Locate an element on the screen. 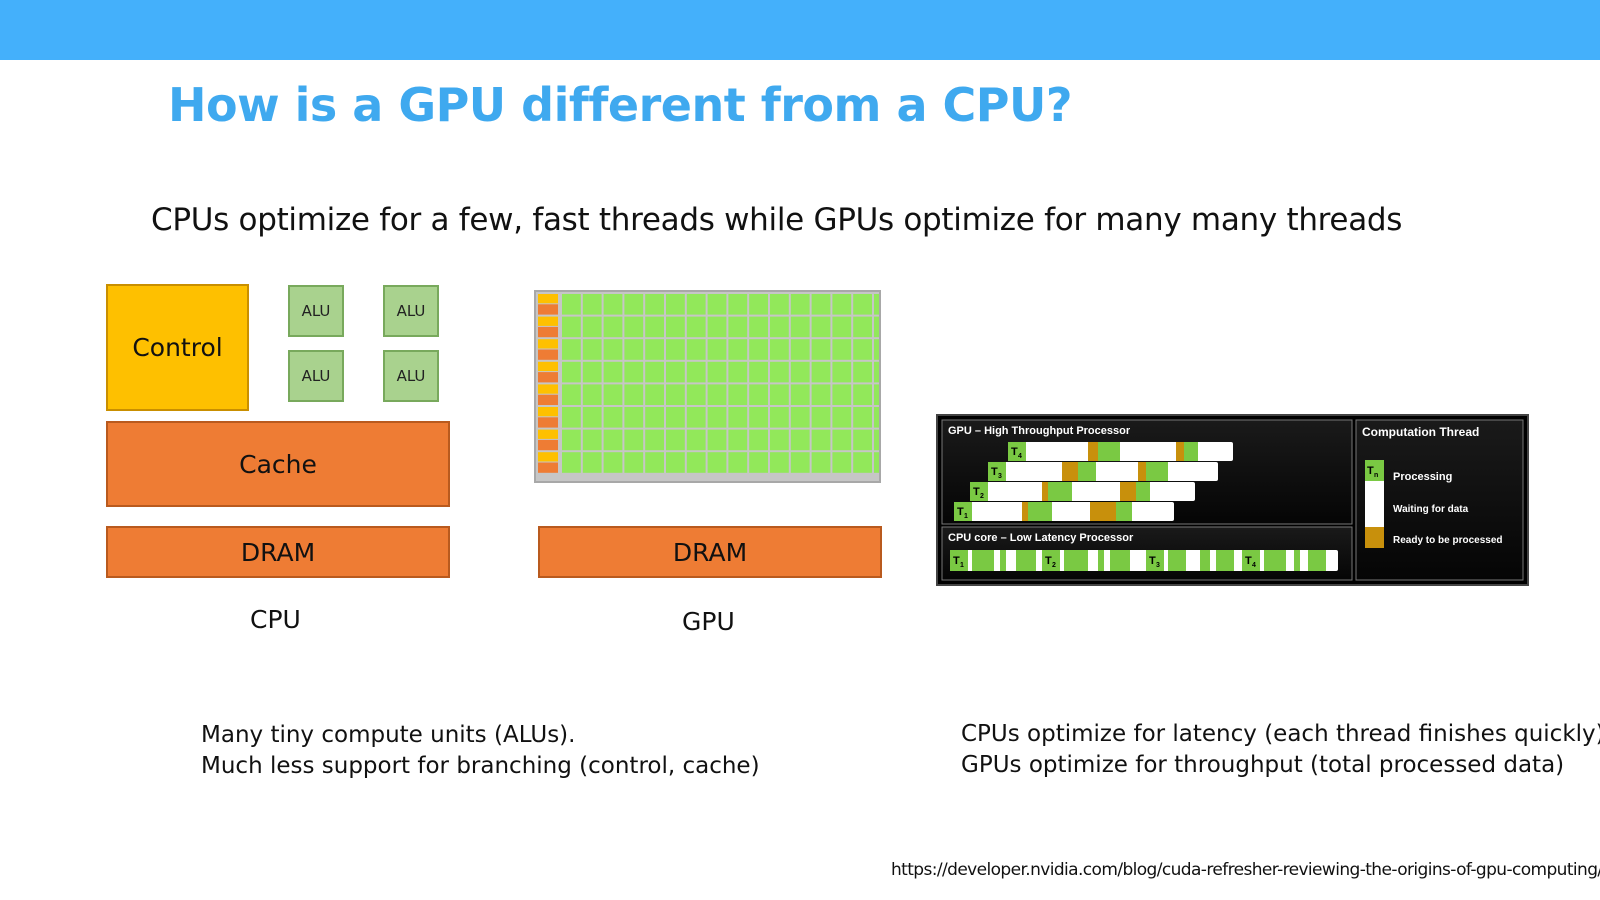  slide-title: How is a GPU different from a CPU? is located at coordinates (620, 105).